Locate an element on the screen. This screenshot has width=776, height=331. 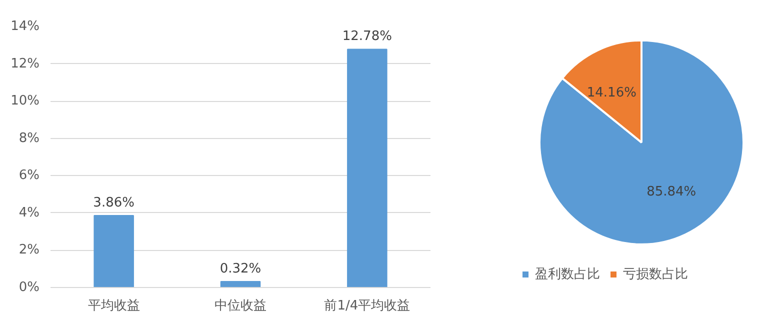
y-tick-label: 12% is located at coordinates (25, 64).